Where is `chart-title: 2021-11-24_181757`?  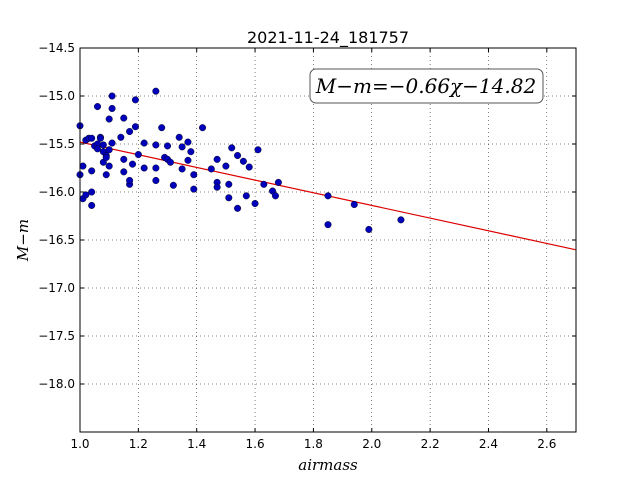 chart-title: 2021-11-24_181757 is located at coordinates (328, 38).